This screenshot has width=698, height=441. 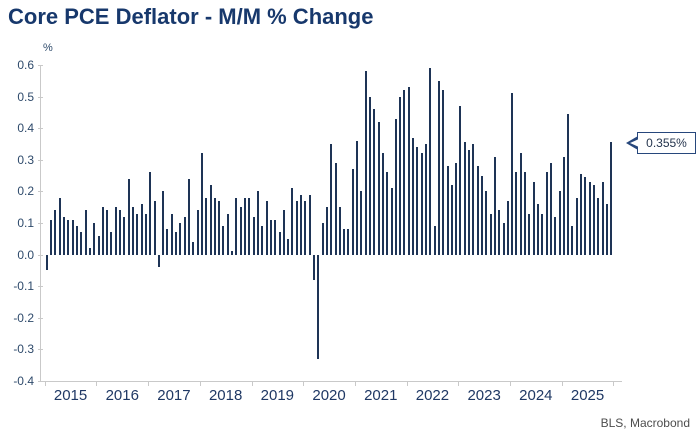 What do you see at coordinates (25, 223) in the screenshot?
I see `y-tick-label: 0.1` at bounding box center [25, 223].